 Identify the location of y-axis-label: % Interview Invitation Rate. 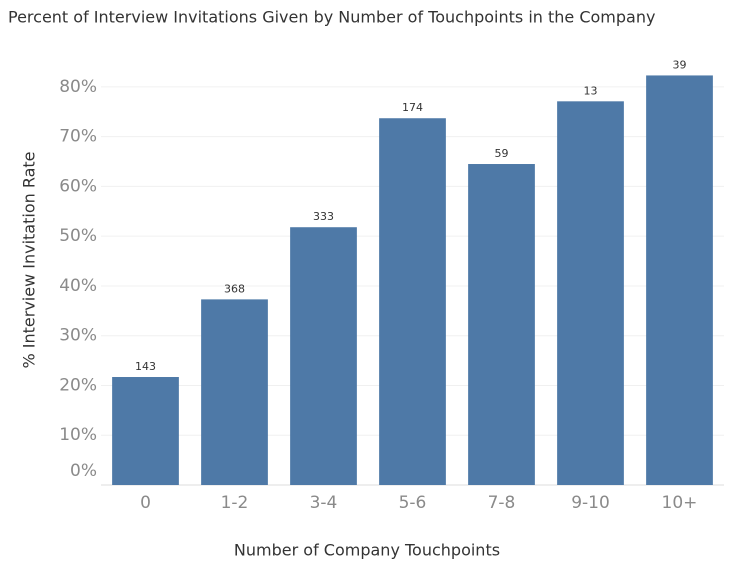
(29, 259).